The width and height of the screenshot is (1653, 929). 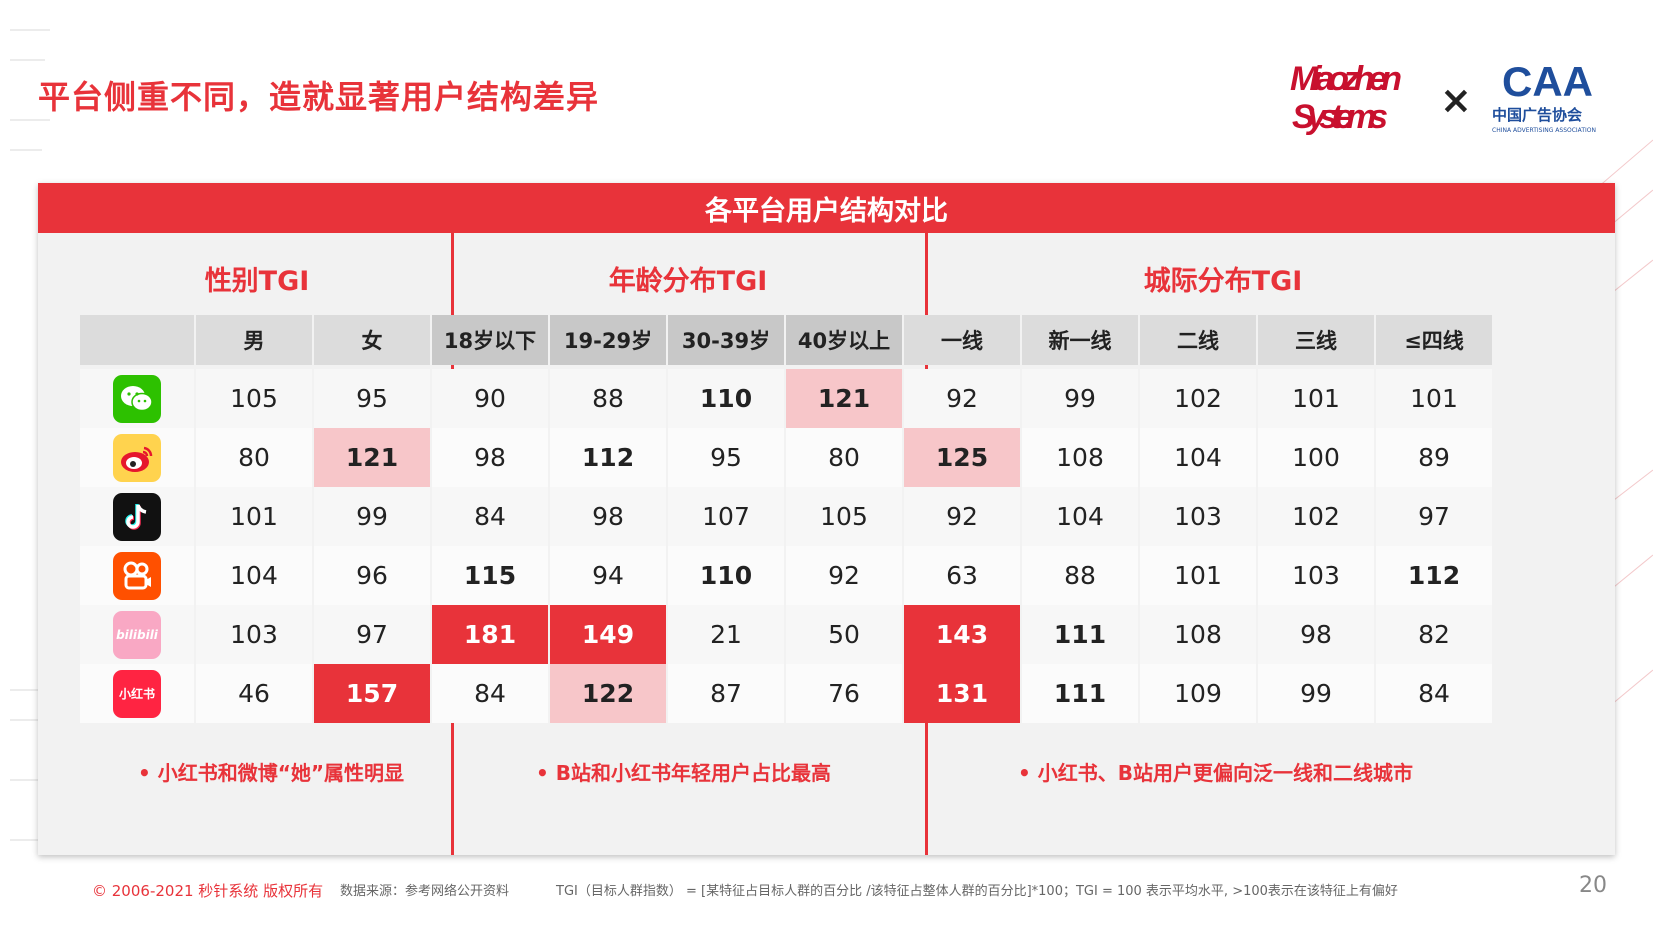 I want to click on footer-copyright: © 2006-2021 秒针系统 版权所有, so click(x=208, y=891).